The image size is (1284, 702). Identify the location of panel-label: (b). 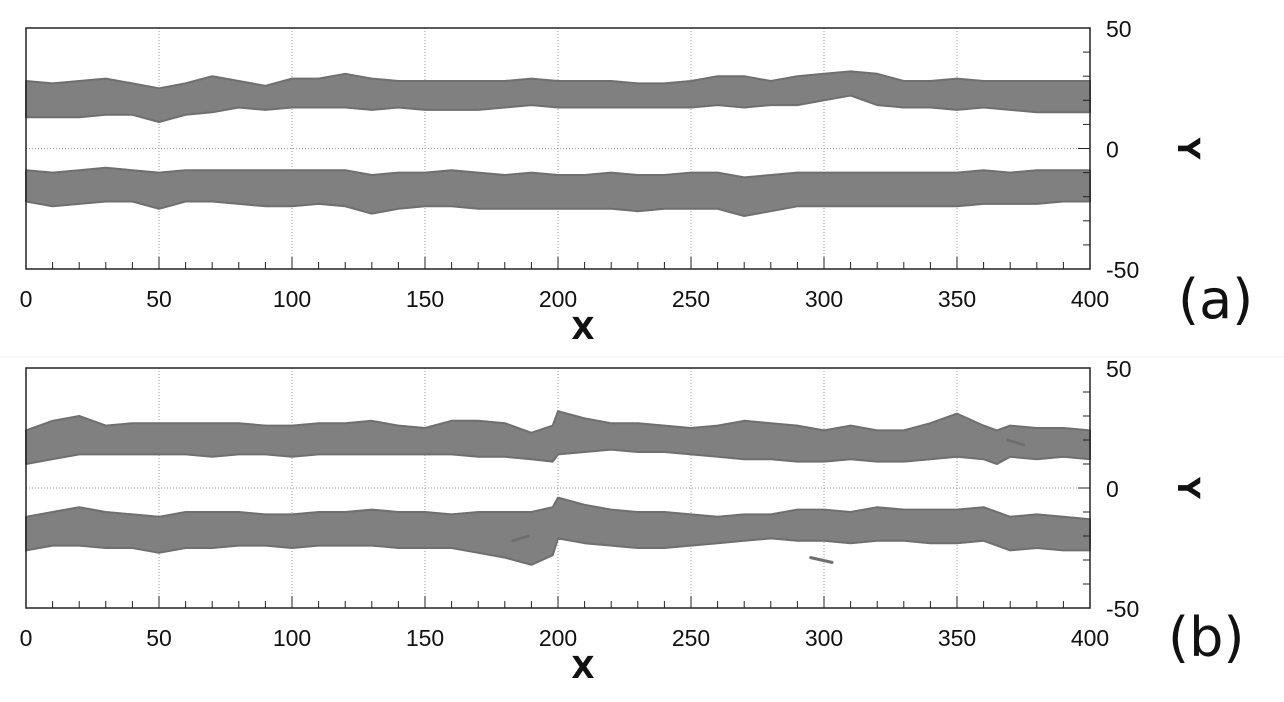
(1206, 637).